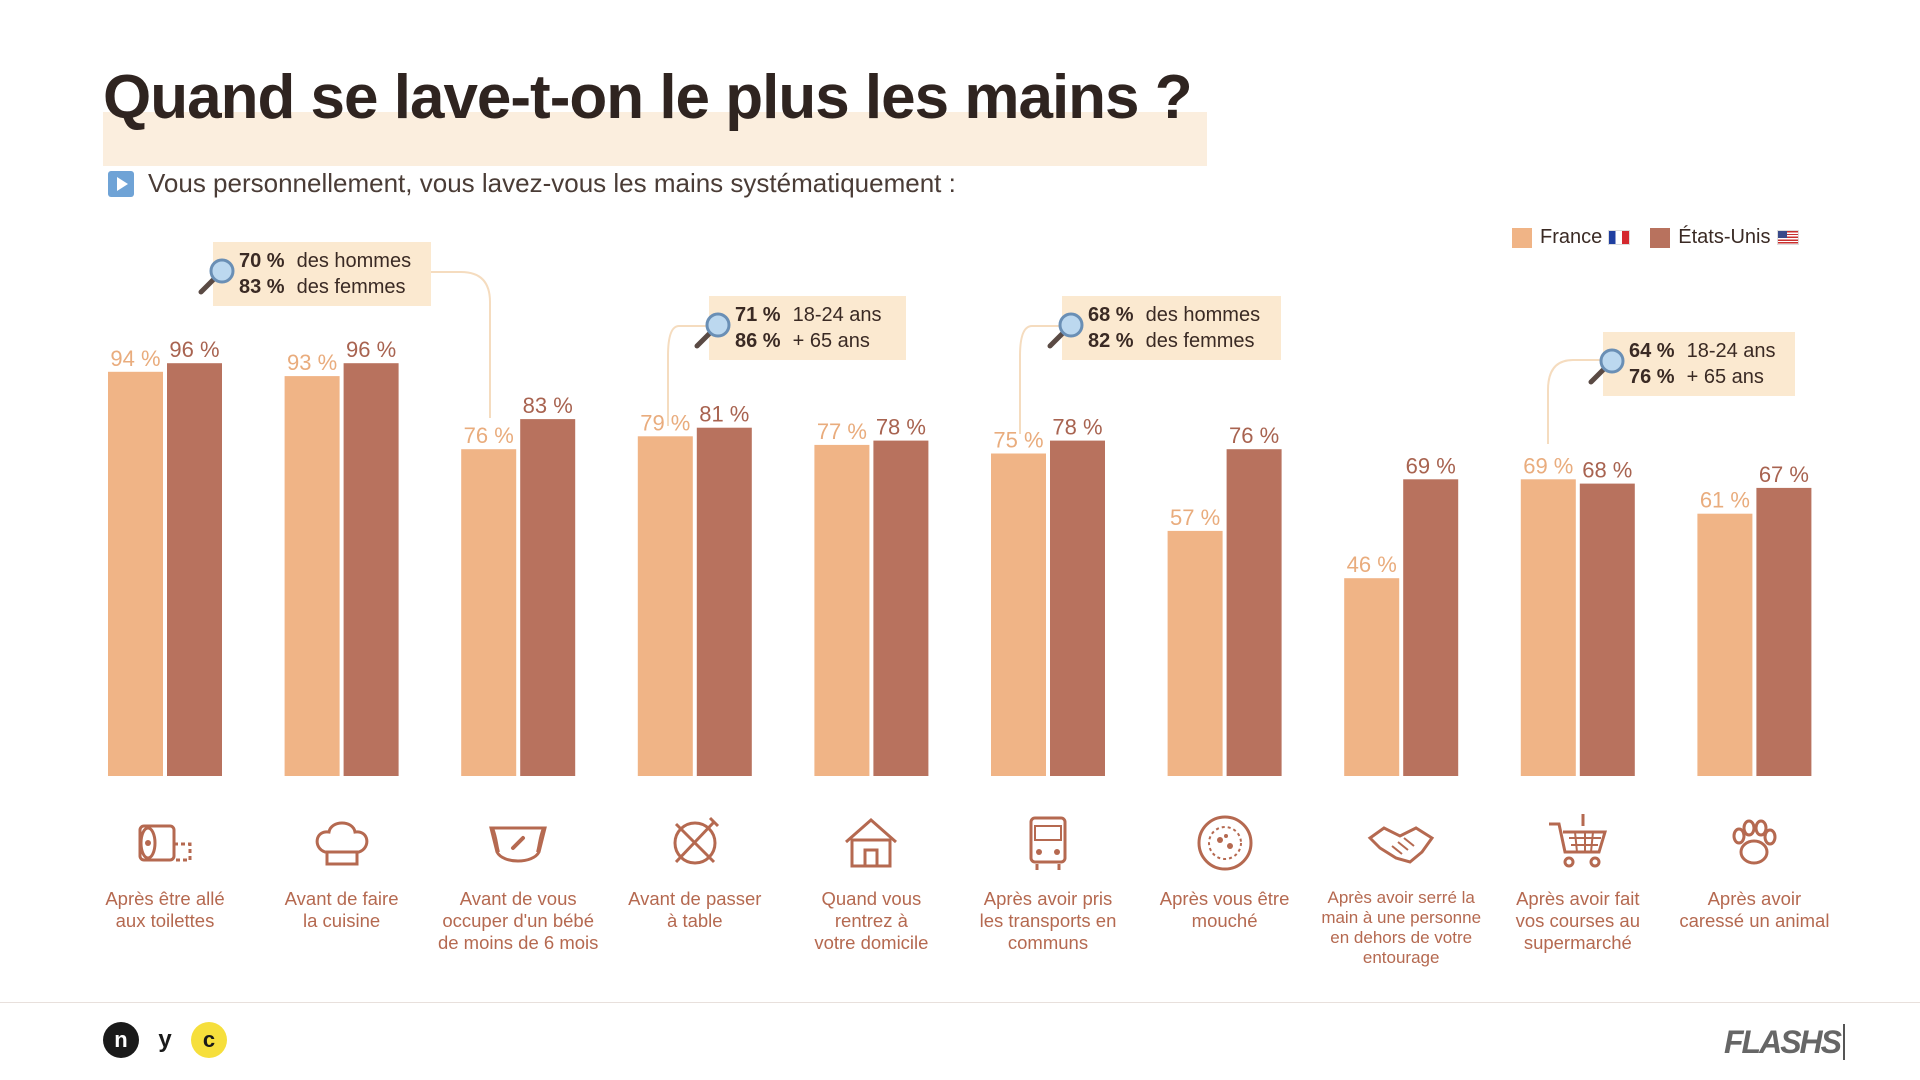 The height and width of the screenshot is (1080, 1920). Describe the element at coordinates (696, 840) in the screenshot. I see `plate-cutlery-icon` at that location.